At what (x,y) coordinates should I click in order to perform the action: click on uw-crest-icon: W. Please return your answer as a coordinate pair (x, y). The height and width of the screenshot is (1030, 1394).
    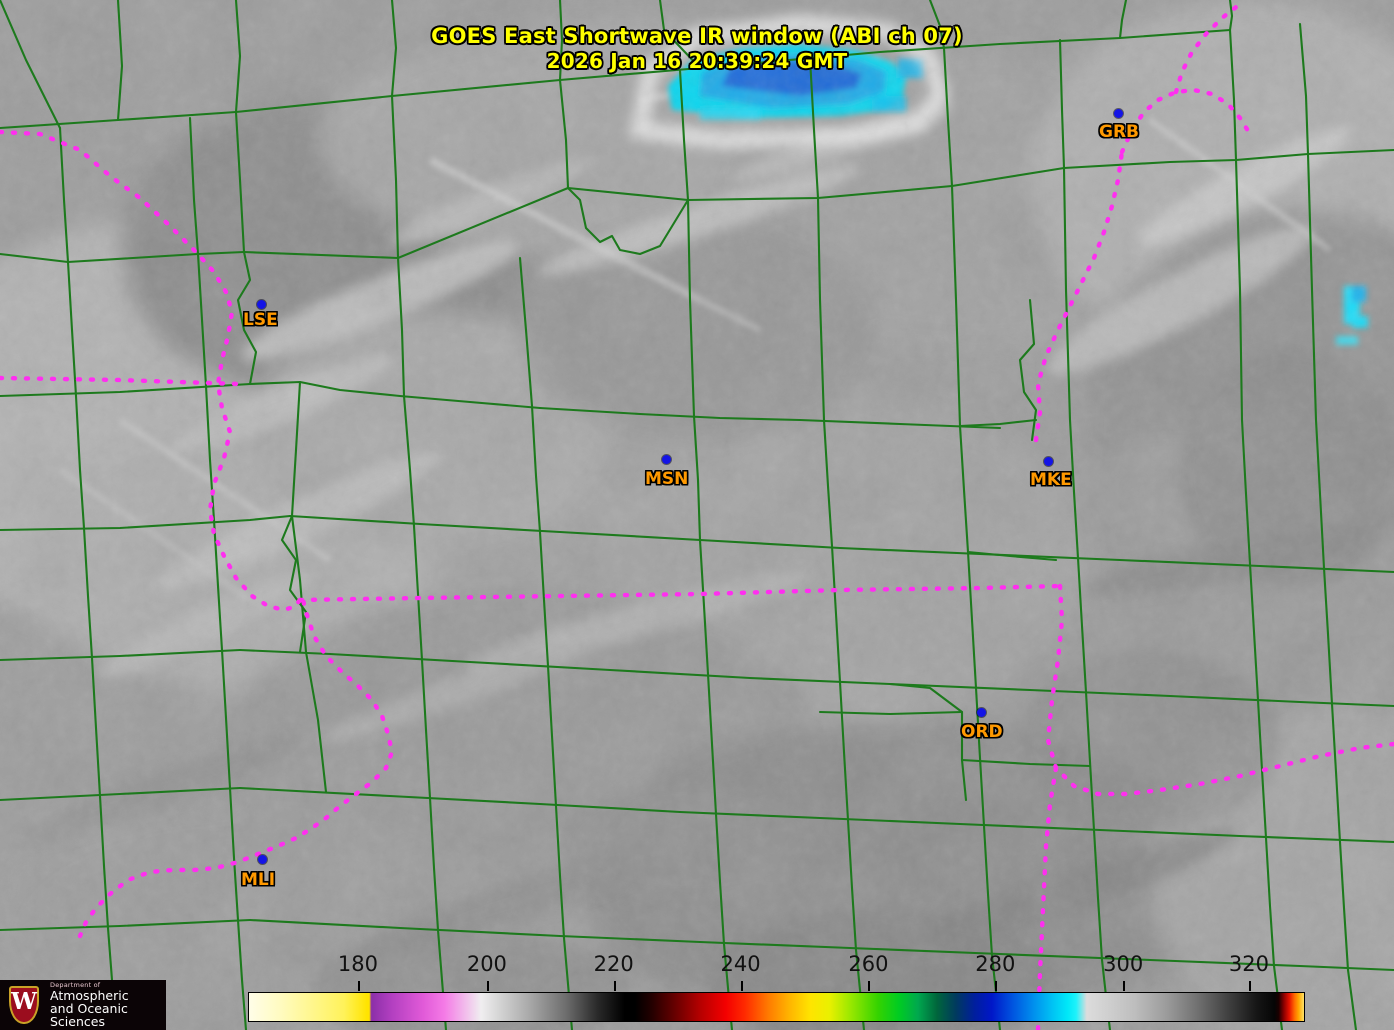
    Looking at the image, I should click on (24, 1005).